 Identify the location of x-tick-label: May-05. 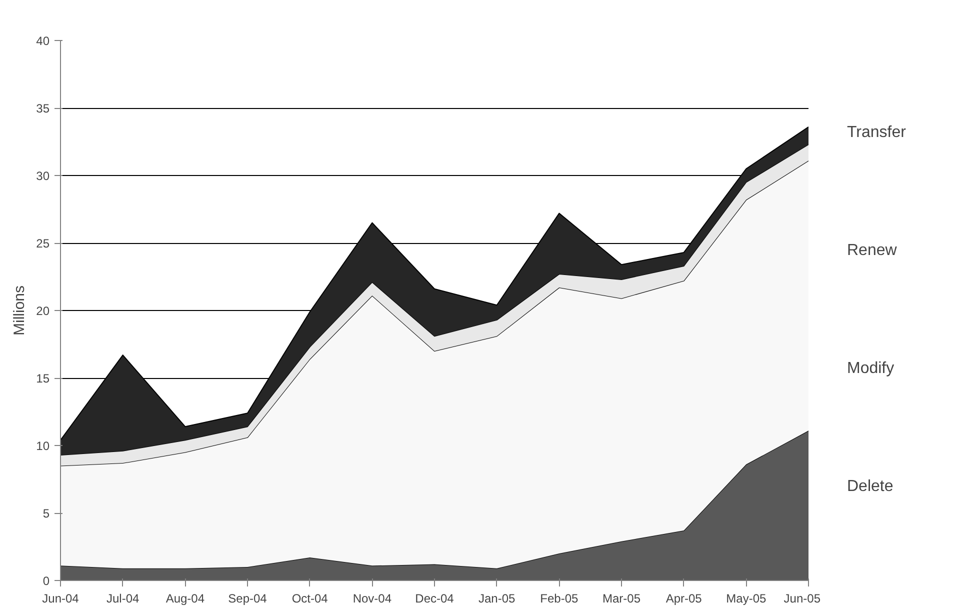
(746, 599).